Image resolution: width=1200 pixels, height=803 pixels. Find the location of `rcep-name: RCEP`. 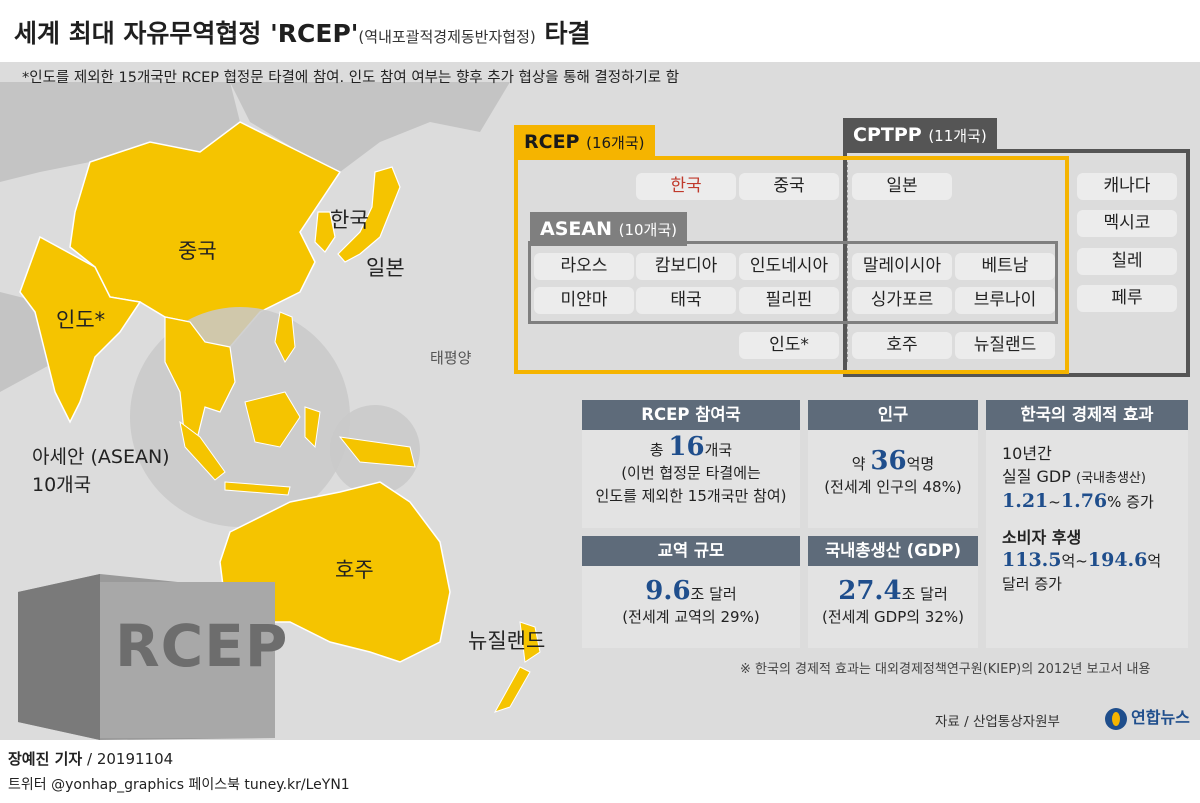

rcep-name: RCEP is located at coordinates (552, 142).